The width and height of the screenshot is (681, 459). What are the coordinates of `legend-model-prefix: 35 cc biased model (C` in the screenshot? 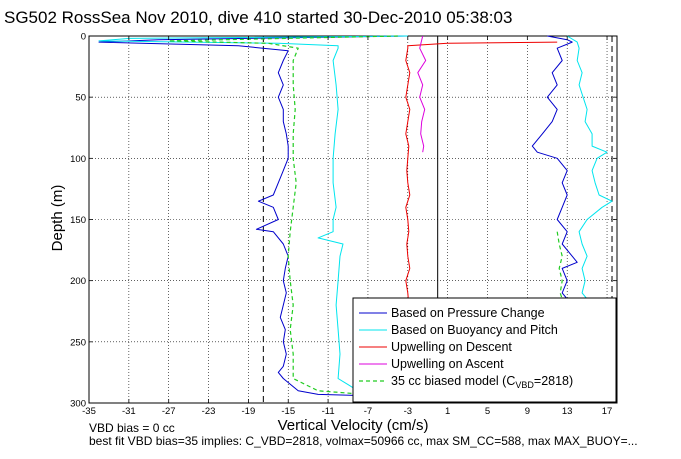 It's located at (453, 381).